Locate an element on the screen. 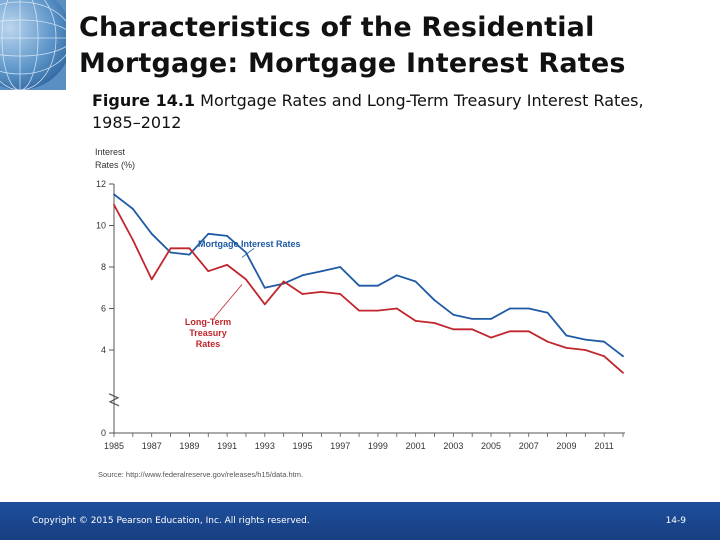 This screenshot has height=540, width=720. slide-title-line-2: Mortgage: Mortgage Interest Rates is located at coordinates (352, 63).